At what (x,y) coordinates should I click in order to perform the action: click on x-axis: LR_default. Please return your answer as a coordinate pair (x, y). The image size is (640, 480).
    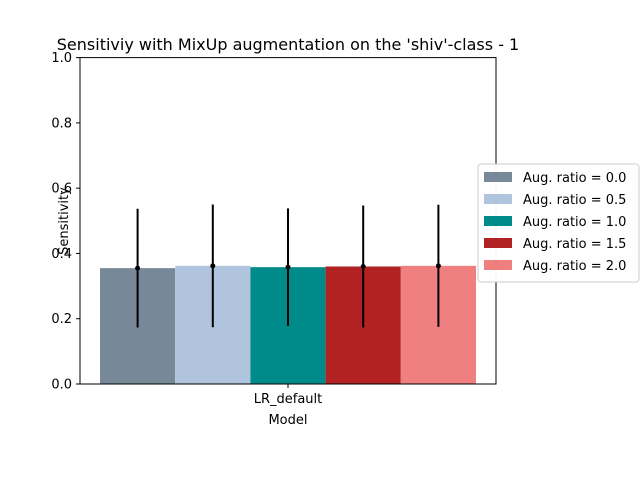
    Looking at the image, I should click on (288, 395).